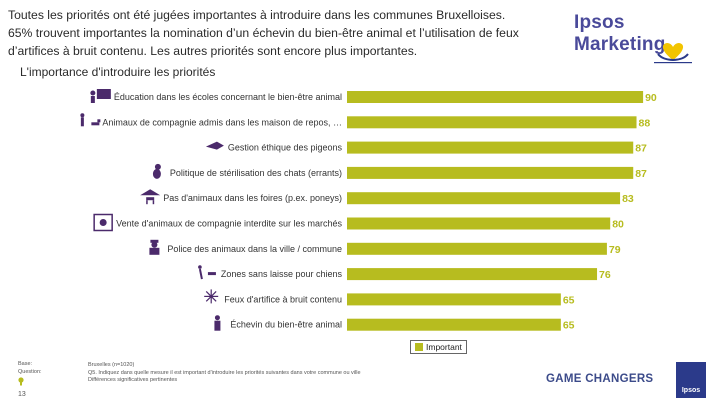  Describe the element at coordinates (691, 390) in the screenshot. I see `ipsos-badge-text: Ipsos` at that location.